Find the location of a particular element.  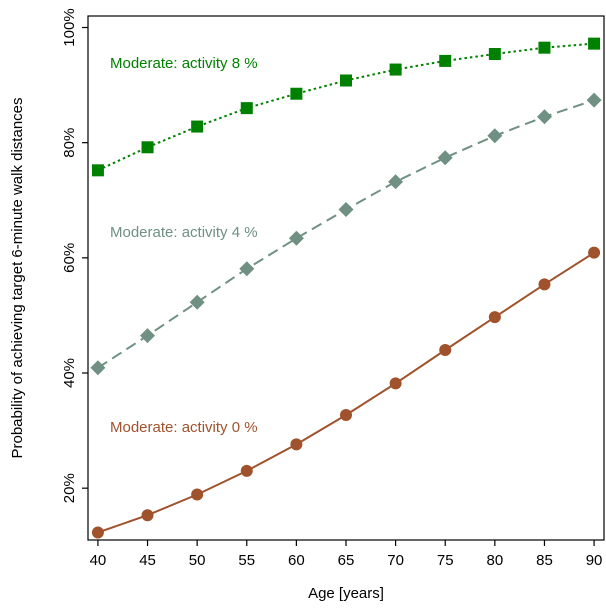

y-tick-label-80: 80% is located at coordinates (69, 143).